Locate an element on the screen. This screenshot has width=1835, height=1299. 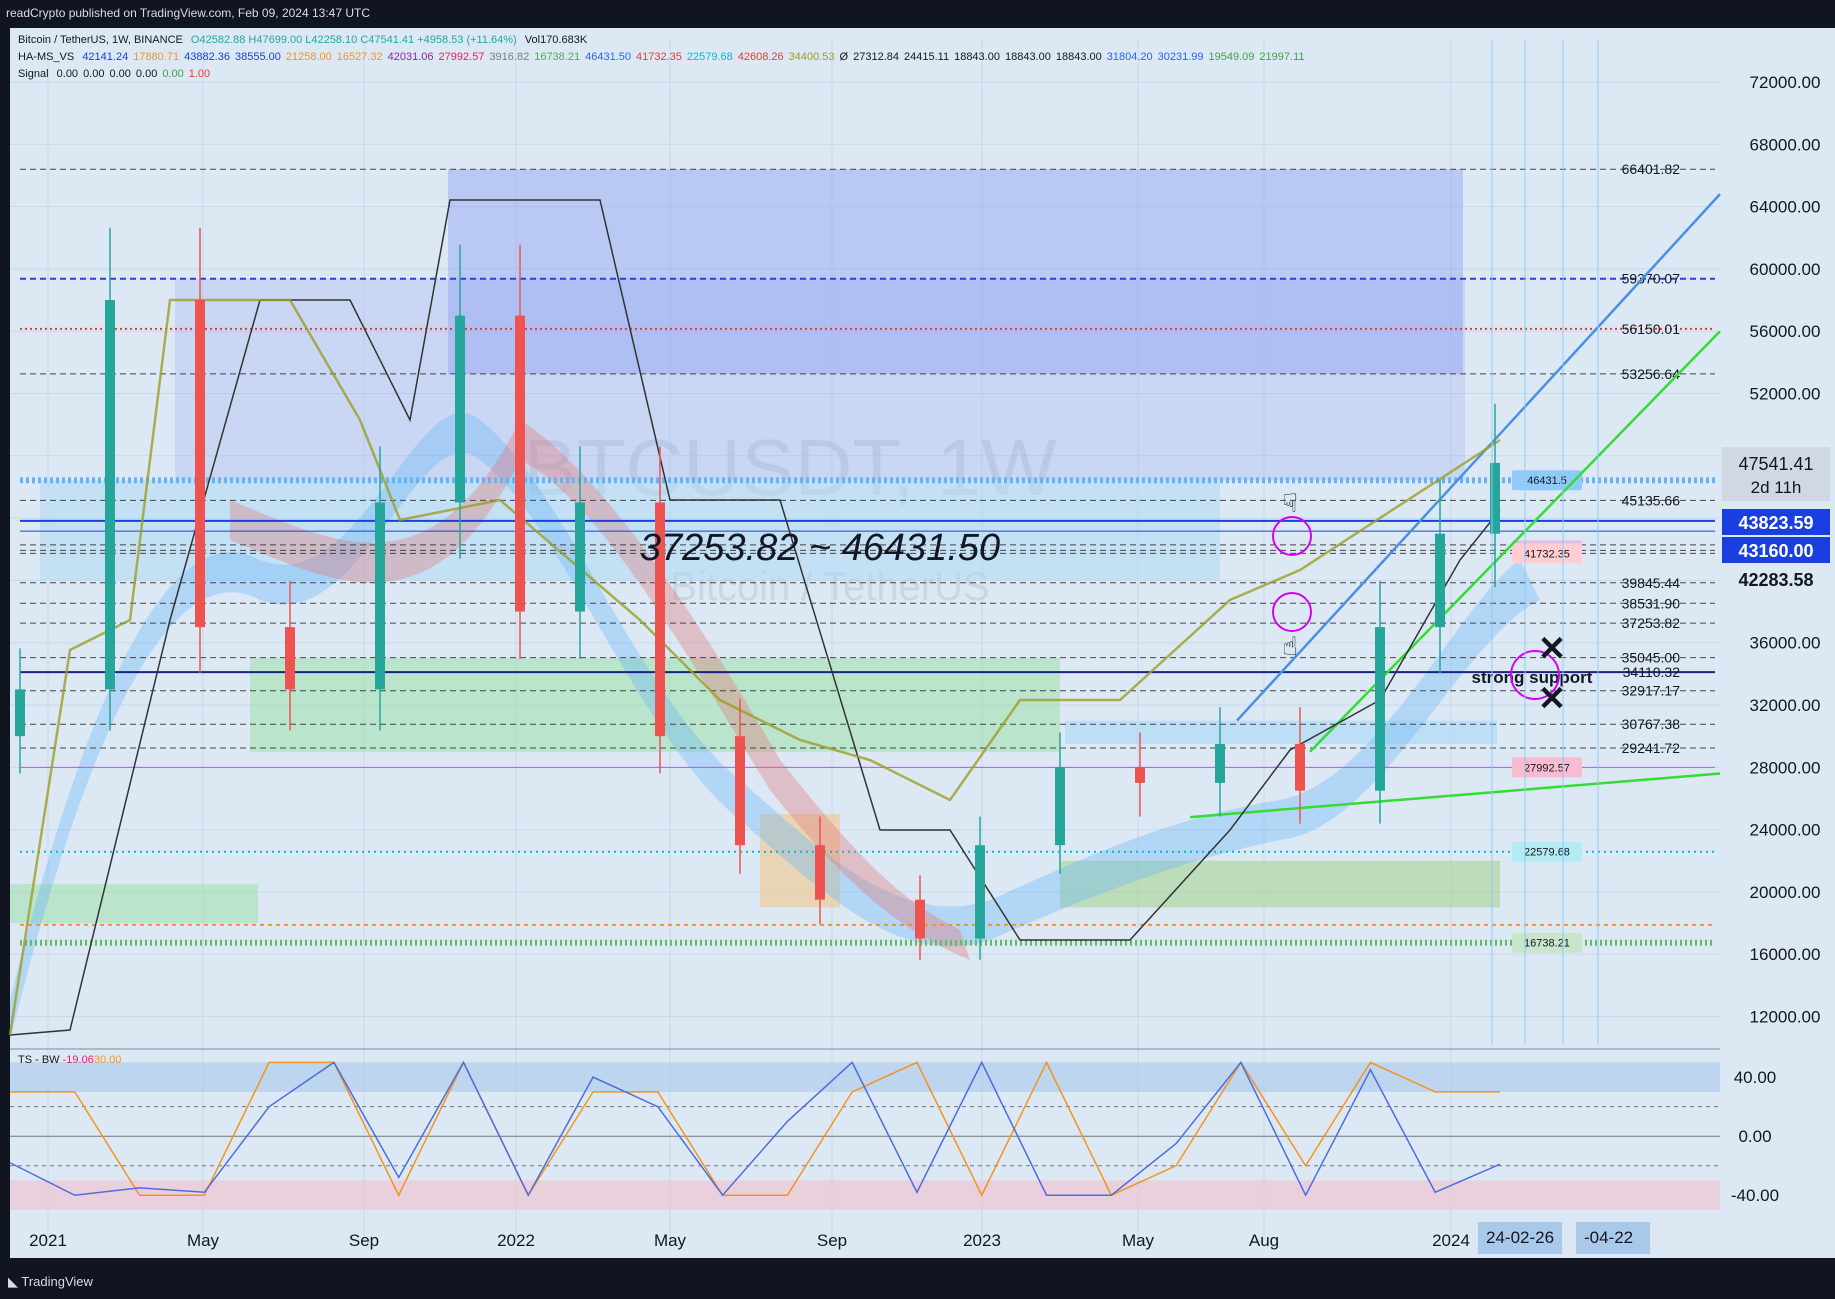
price-tick-label: 68000.00 is located at coordinates (1785, 144).